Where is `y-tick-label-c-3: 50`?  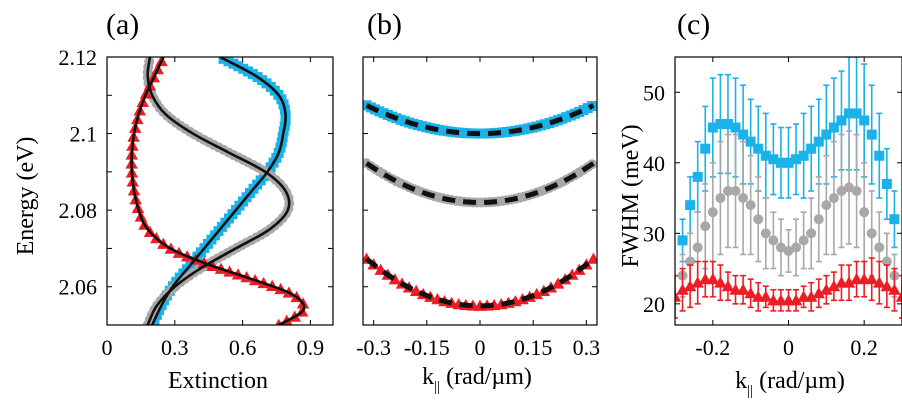 y-tick-label-c-3: 50 is located at coordinates (654, 92).